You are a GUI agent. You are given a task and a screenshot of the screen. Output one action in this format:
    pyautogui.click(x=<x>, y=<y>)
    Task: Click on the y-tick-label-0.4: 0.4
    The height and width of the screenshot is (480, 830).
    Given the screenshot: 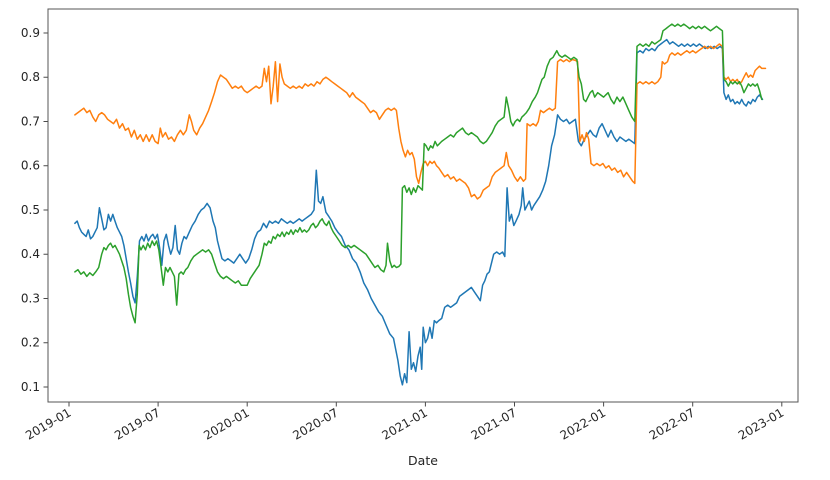 What is the action you would take?
    pyautogui.click(x=30, y=254)
    